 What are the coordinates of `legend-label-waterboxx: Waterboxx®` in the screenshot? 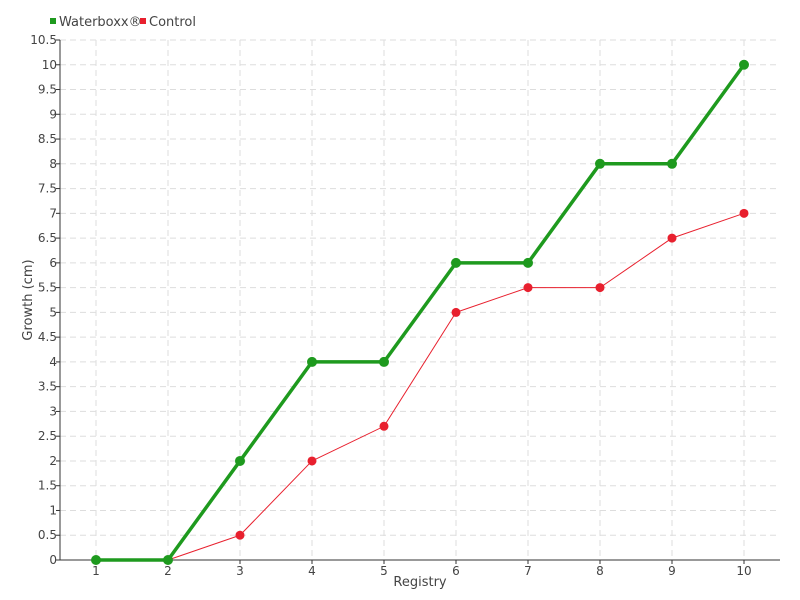 It's located at (100, 22).